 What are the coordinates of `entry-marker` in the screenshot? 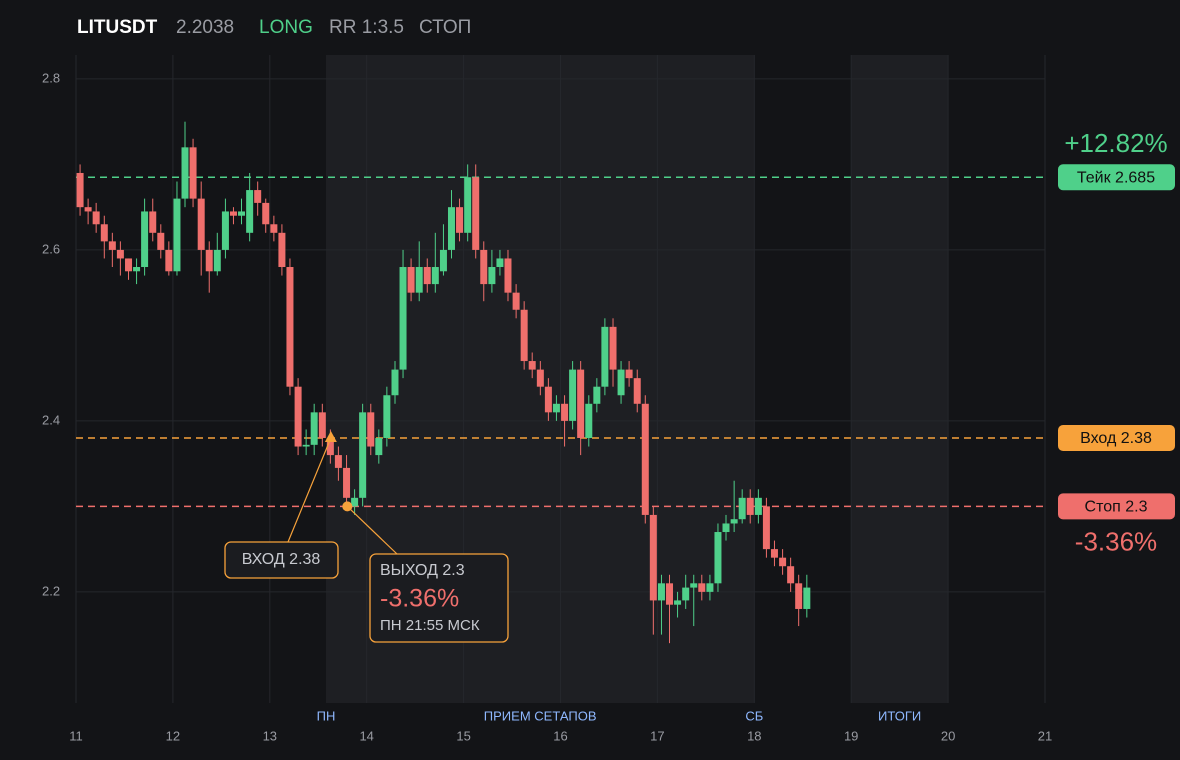 It's located at (330, 436).